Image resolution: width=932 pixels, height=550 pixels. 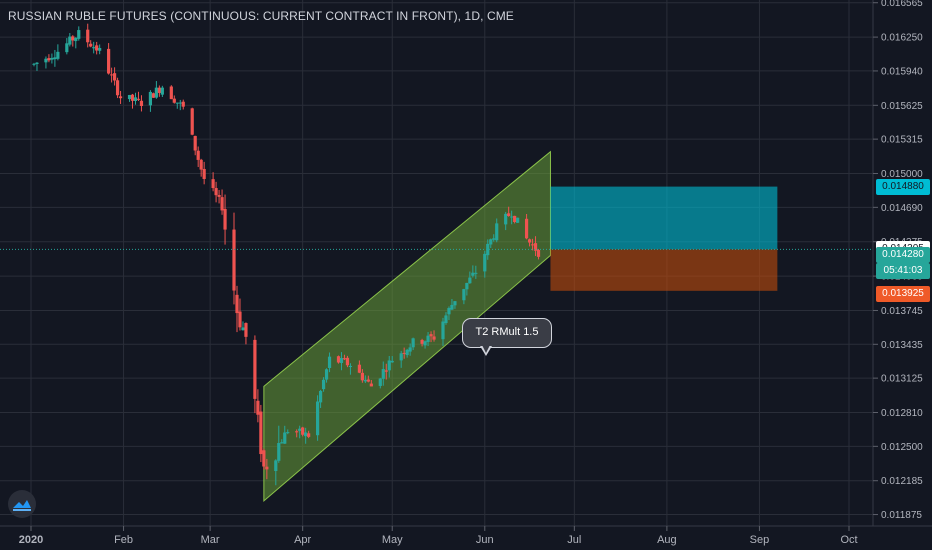 I want to click on target-zone, so click(x=664, y=218).